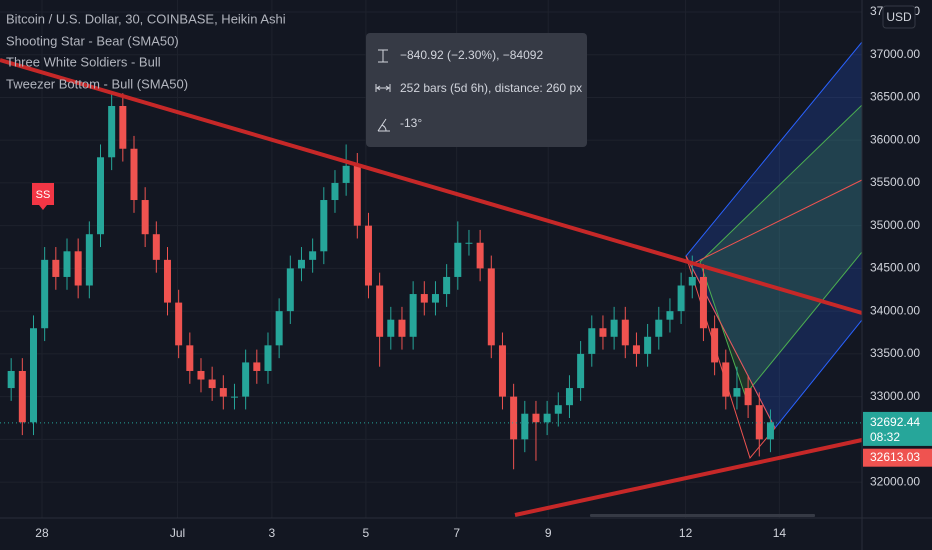  I want to click on pattern-marker, so click(43, 196).